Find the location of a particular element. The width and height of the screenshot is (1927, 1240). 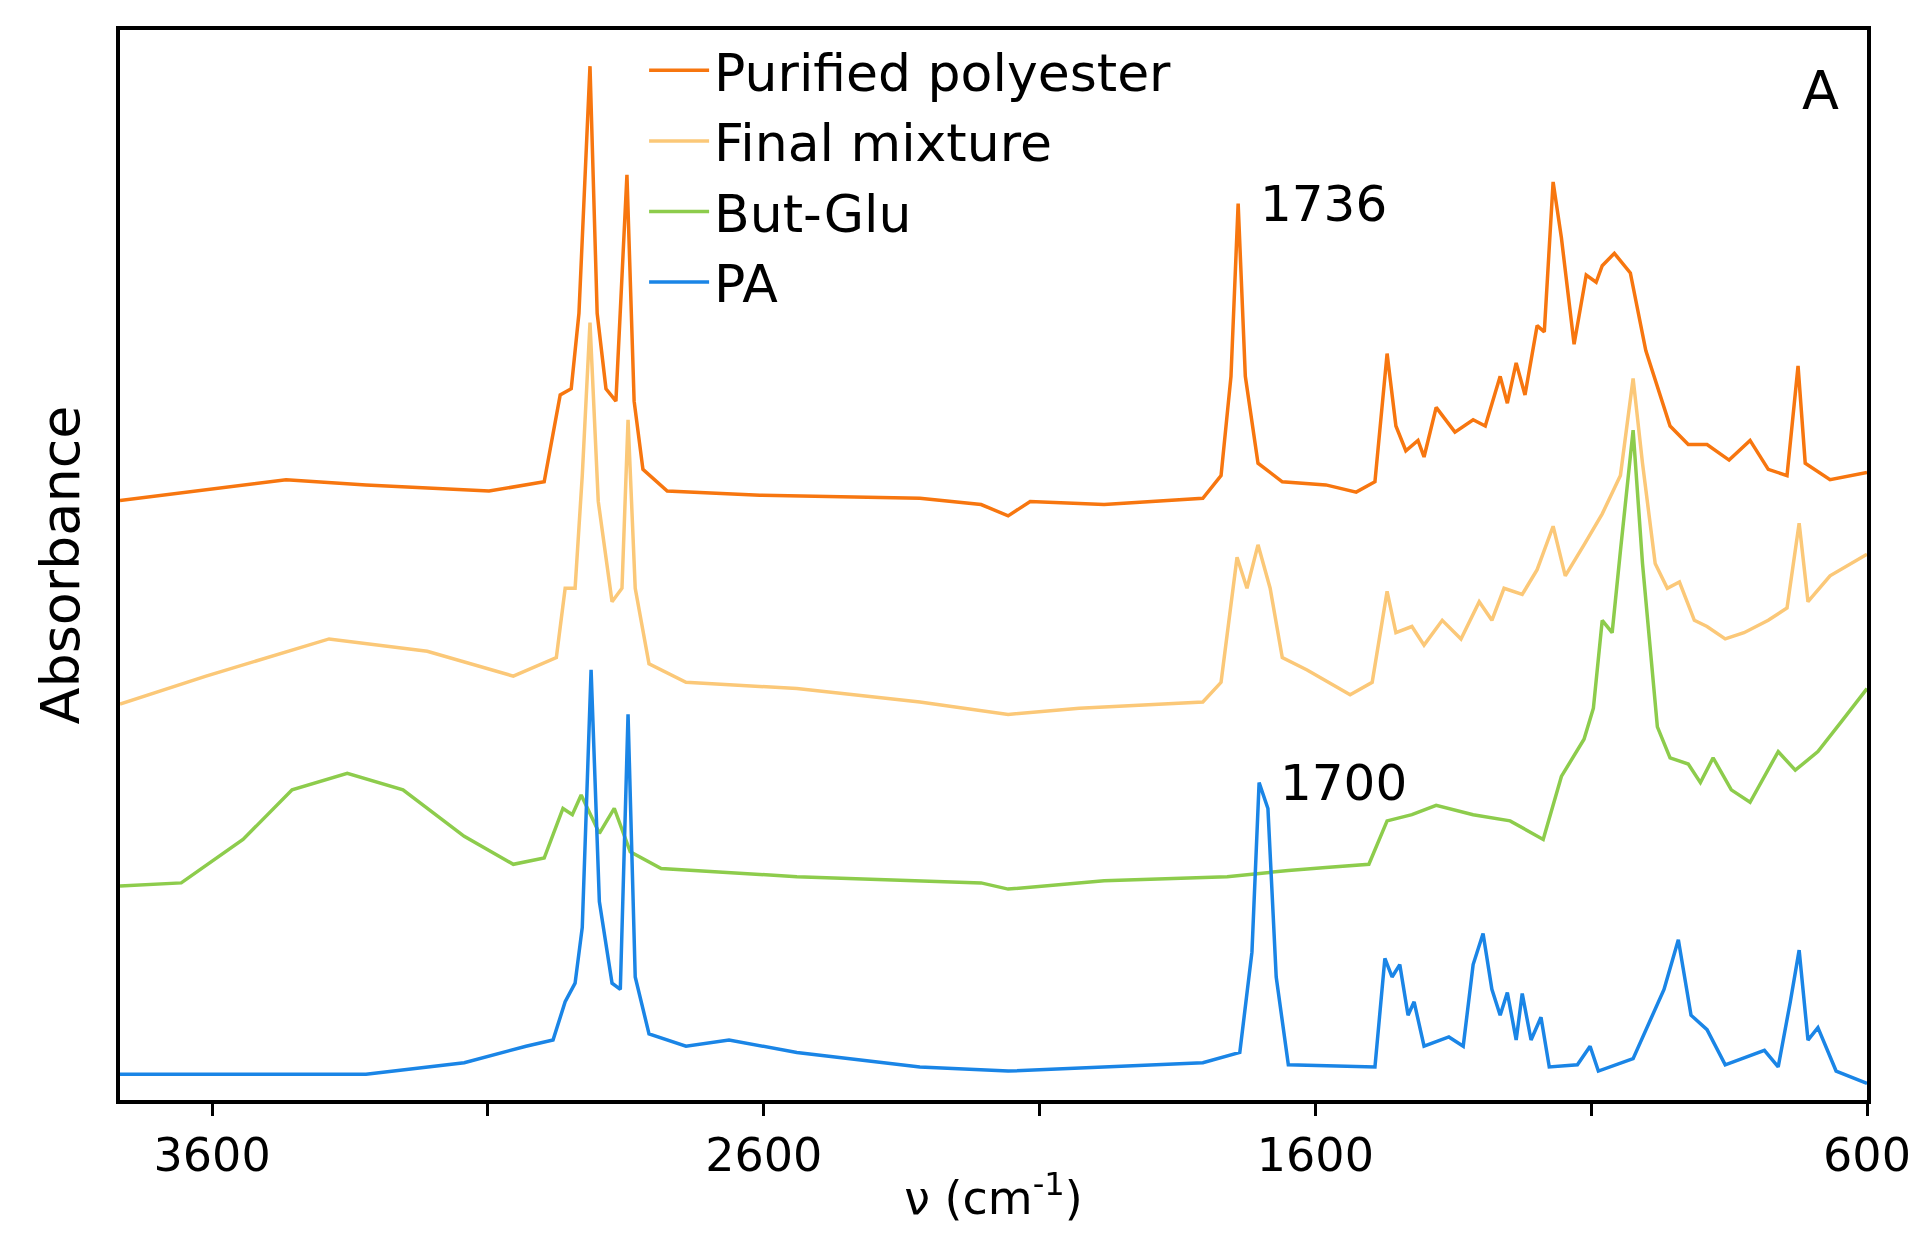

legend-label: PA is located at coordinates (746, 284).